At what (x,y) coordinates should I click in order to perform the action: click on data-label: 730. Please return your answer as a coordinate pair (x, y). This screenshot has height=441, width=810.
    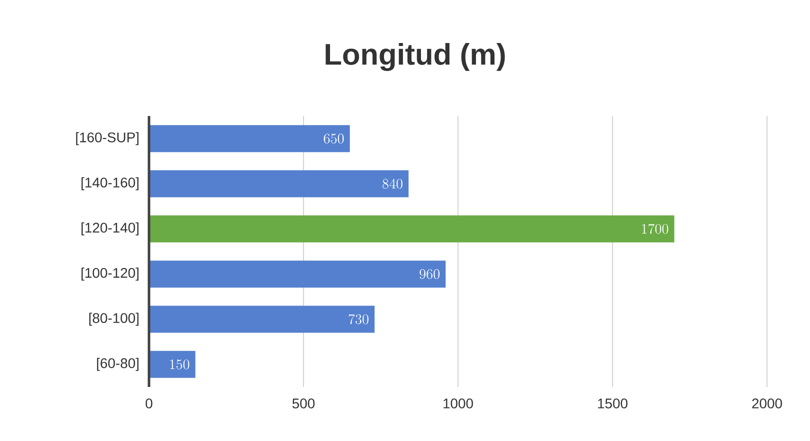
    Looking at the image, I should click on (358, 319).